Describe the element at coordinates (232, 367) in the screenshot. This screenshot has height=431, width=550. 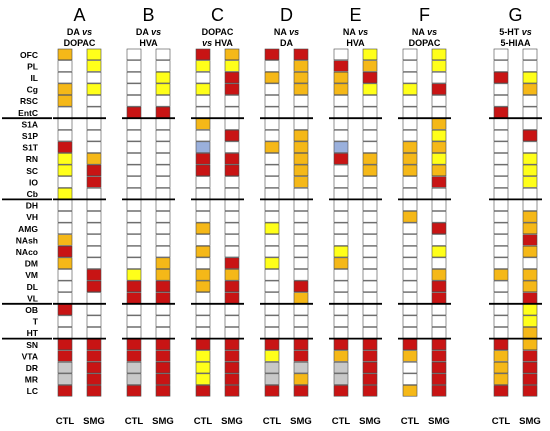
I see `cell-c-smg-dr` at that location.